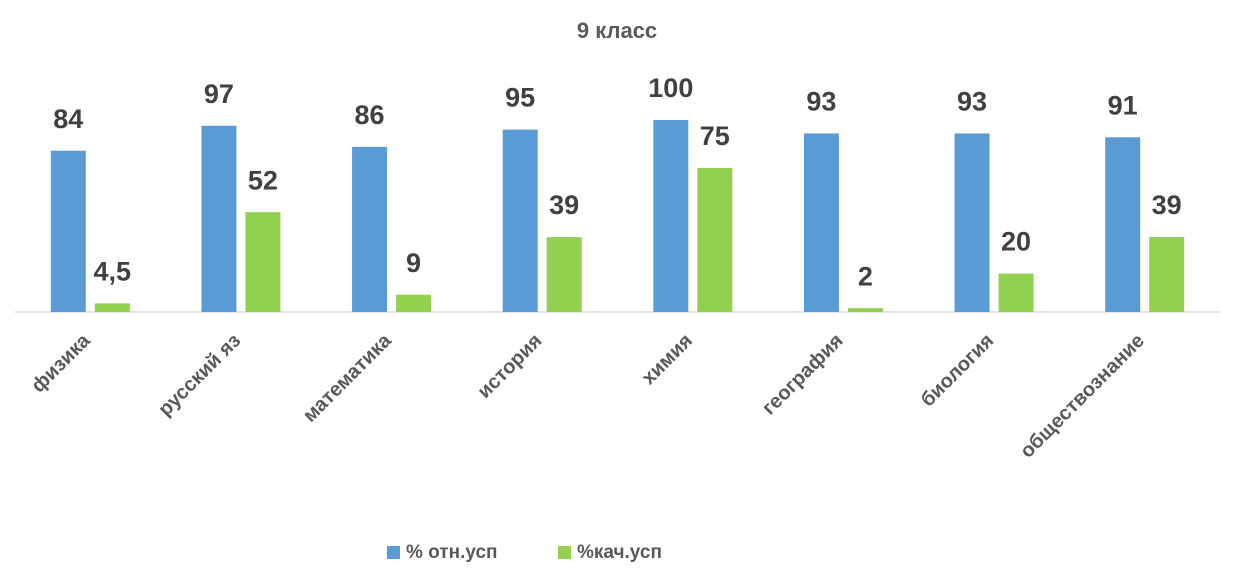 The image size is (1235, 584). What do you see at coordinates (1016, 242) in the screenshot?
I see `value-label: 20` at bounding box center [1016, 242].